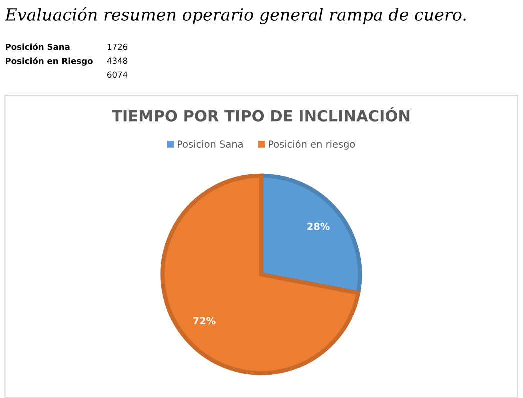 The width and height of the screenshot is (523, 398). I want to click on legend-label: Posicion Sana, so click(210, 144).